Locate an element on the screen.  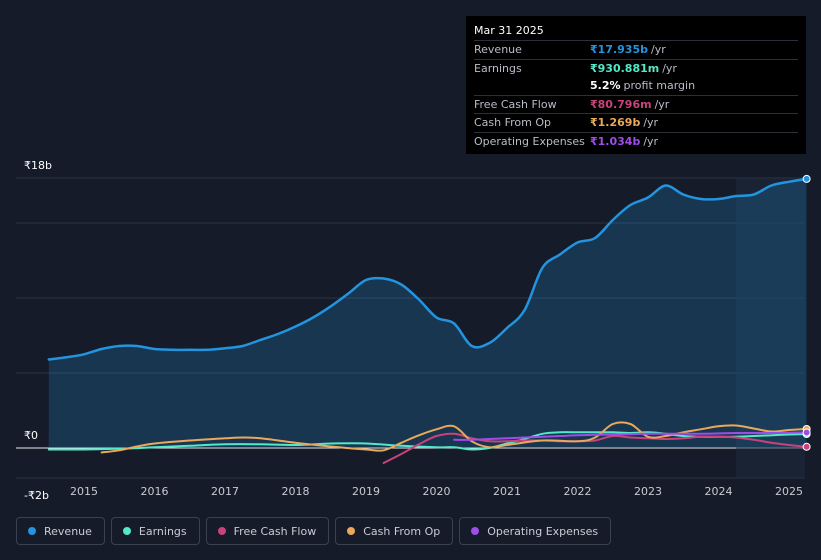
tooltip-row-earnings: Earnings ₹930.881m /yr is located at coordinates (636, 68).